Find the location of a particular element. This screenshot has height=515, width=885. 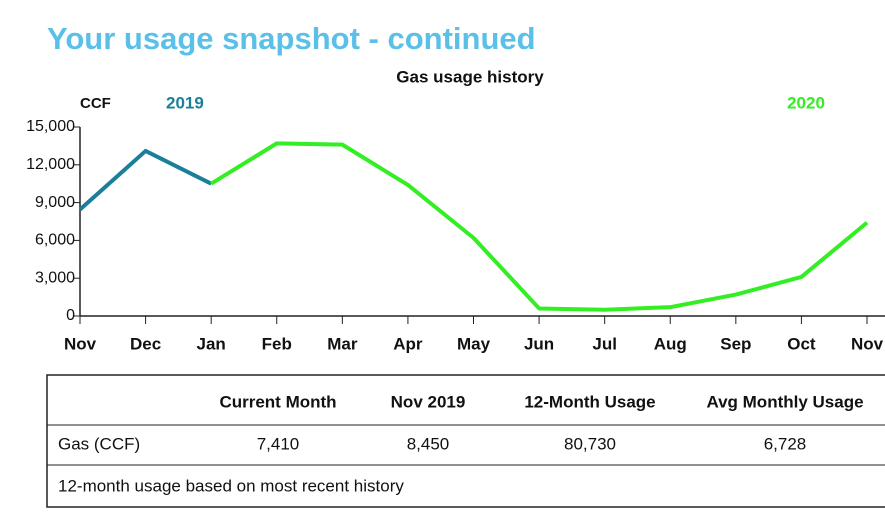

y-tick-label: 6,000 is located at coordinates (55, 240).